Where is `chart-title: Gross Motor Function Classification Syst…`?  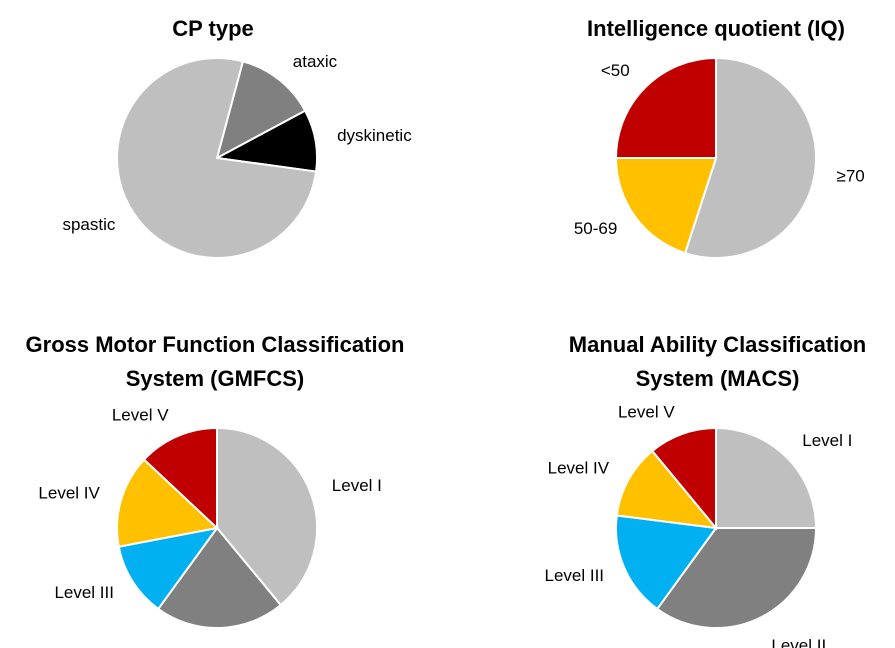 chart-title: Gross Motor Function Classification Syst… is located at coordinates (215, 361).